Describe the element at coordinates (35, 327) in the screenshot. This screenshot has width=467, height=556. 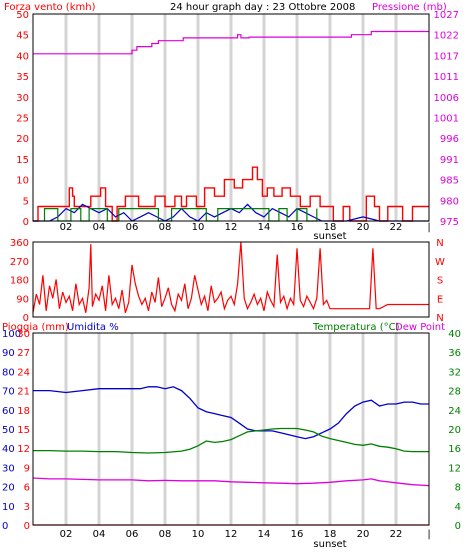
I see `rain-label: Pioggia (mm)` at that location.